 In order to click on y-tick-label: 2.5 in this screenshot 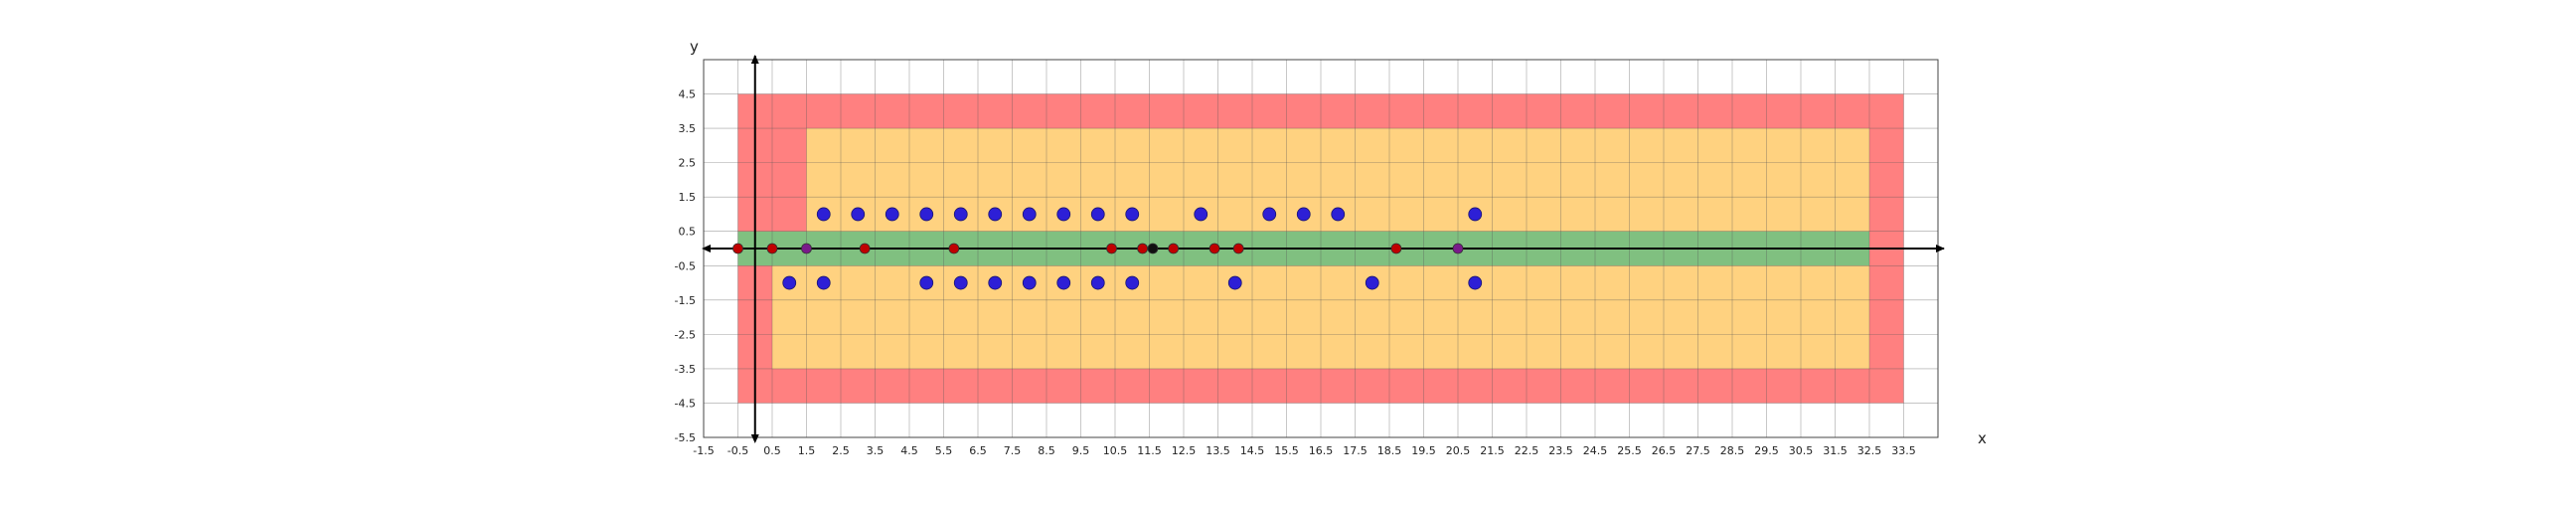, I will do `click(688, 163)`.